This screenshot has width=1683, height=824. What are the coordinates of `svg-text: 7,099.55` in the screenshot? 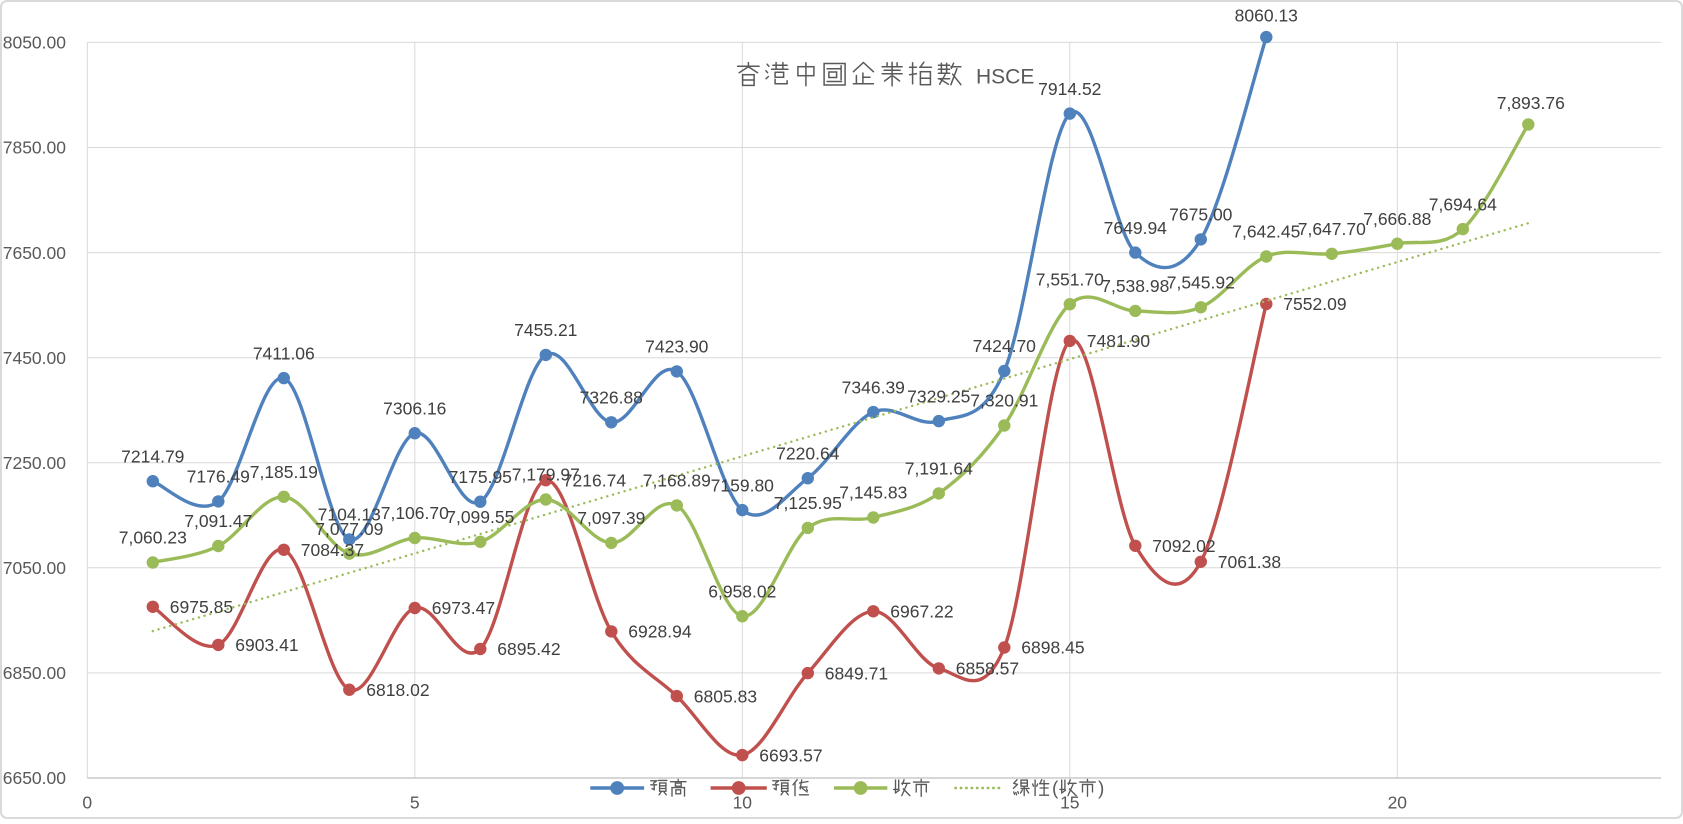 It's located at (480, 517).